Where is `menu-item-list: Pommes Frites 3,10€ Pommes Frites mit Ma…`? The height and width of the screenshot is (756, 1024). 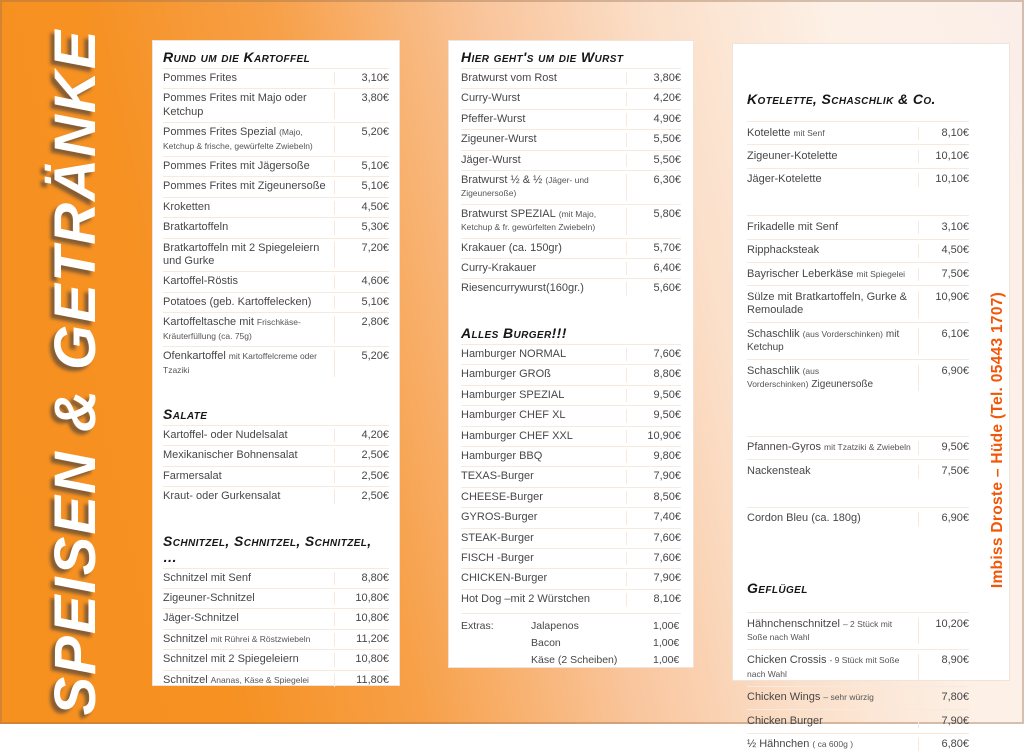 menu-item-list: Pommes Frites 3,10€ Pommes Frites mit Ma… is located at coordinates (276, 224).